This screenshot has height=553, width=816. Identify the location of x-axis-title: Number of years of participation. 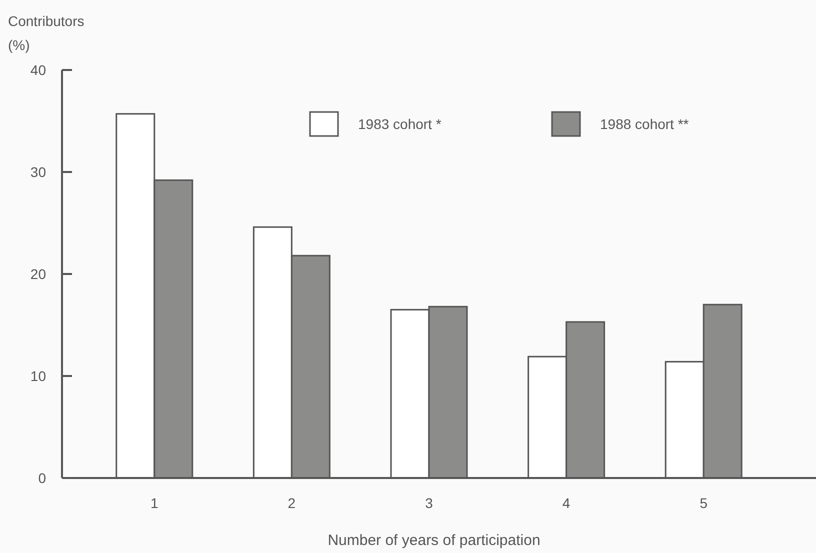
(434, 540).